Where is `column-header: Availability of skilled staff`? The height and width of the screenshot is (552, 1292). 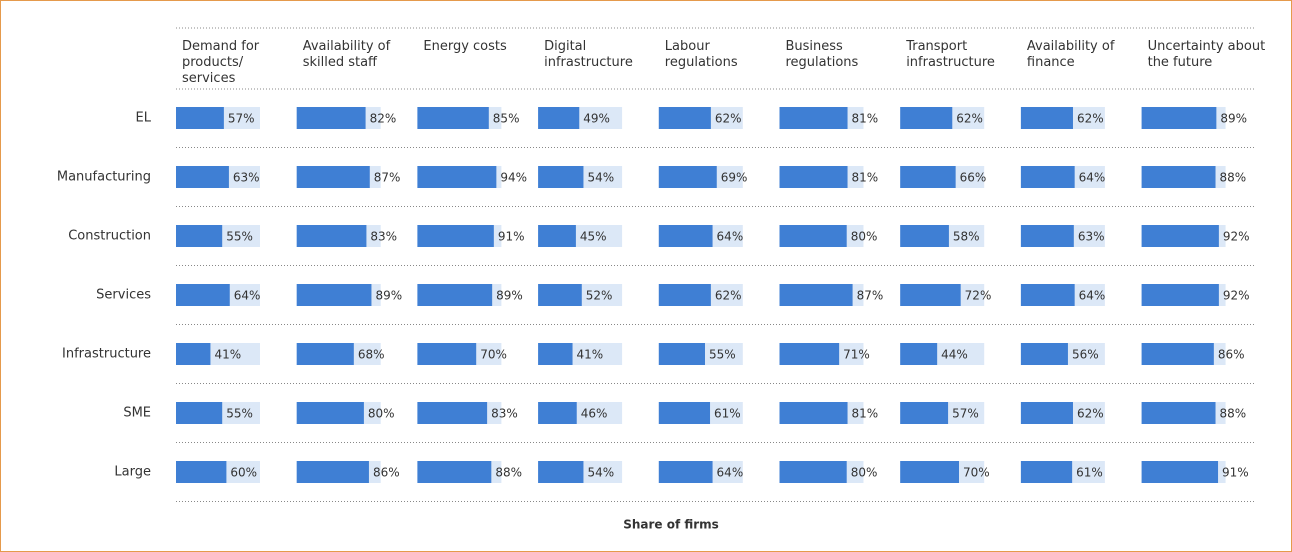 column-header: Availability of skilled staff is located at coordinates (346, 54).